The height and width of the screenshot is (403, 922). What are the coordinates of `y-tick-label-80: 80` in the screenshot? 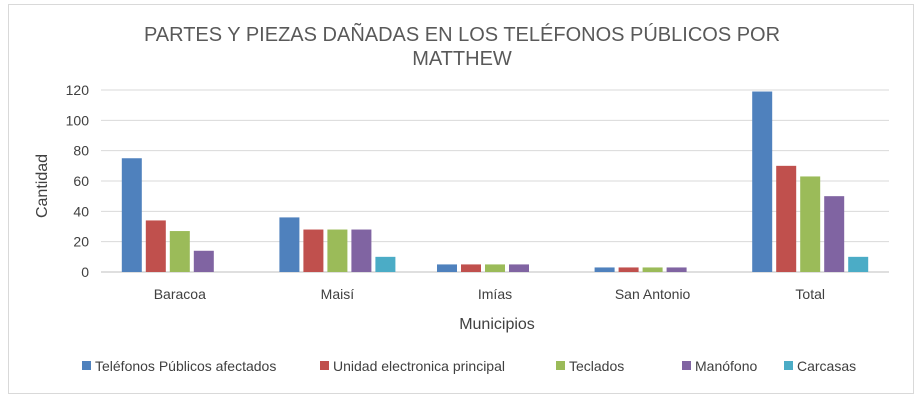 It's located at (81, 151).